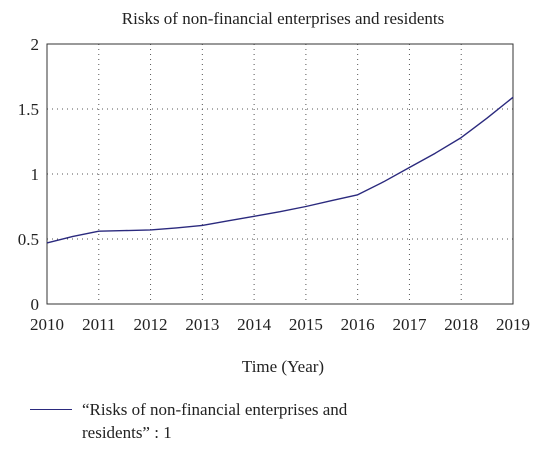  Describe the element at coordinates (254, 324) in the screenshot. I see `x-tick-label: 2014` at that location.